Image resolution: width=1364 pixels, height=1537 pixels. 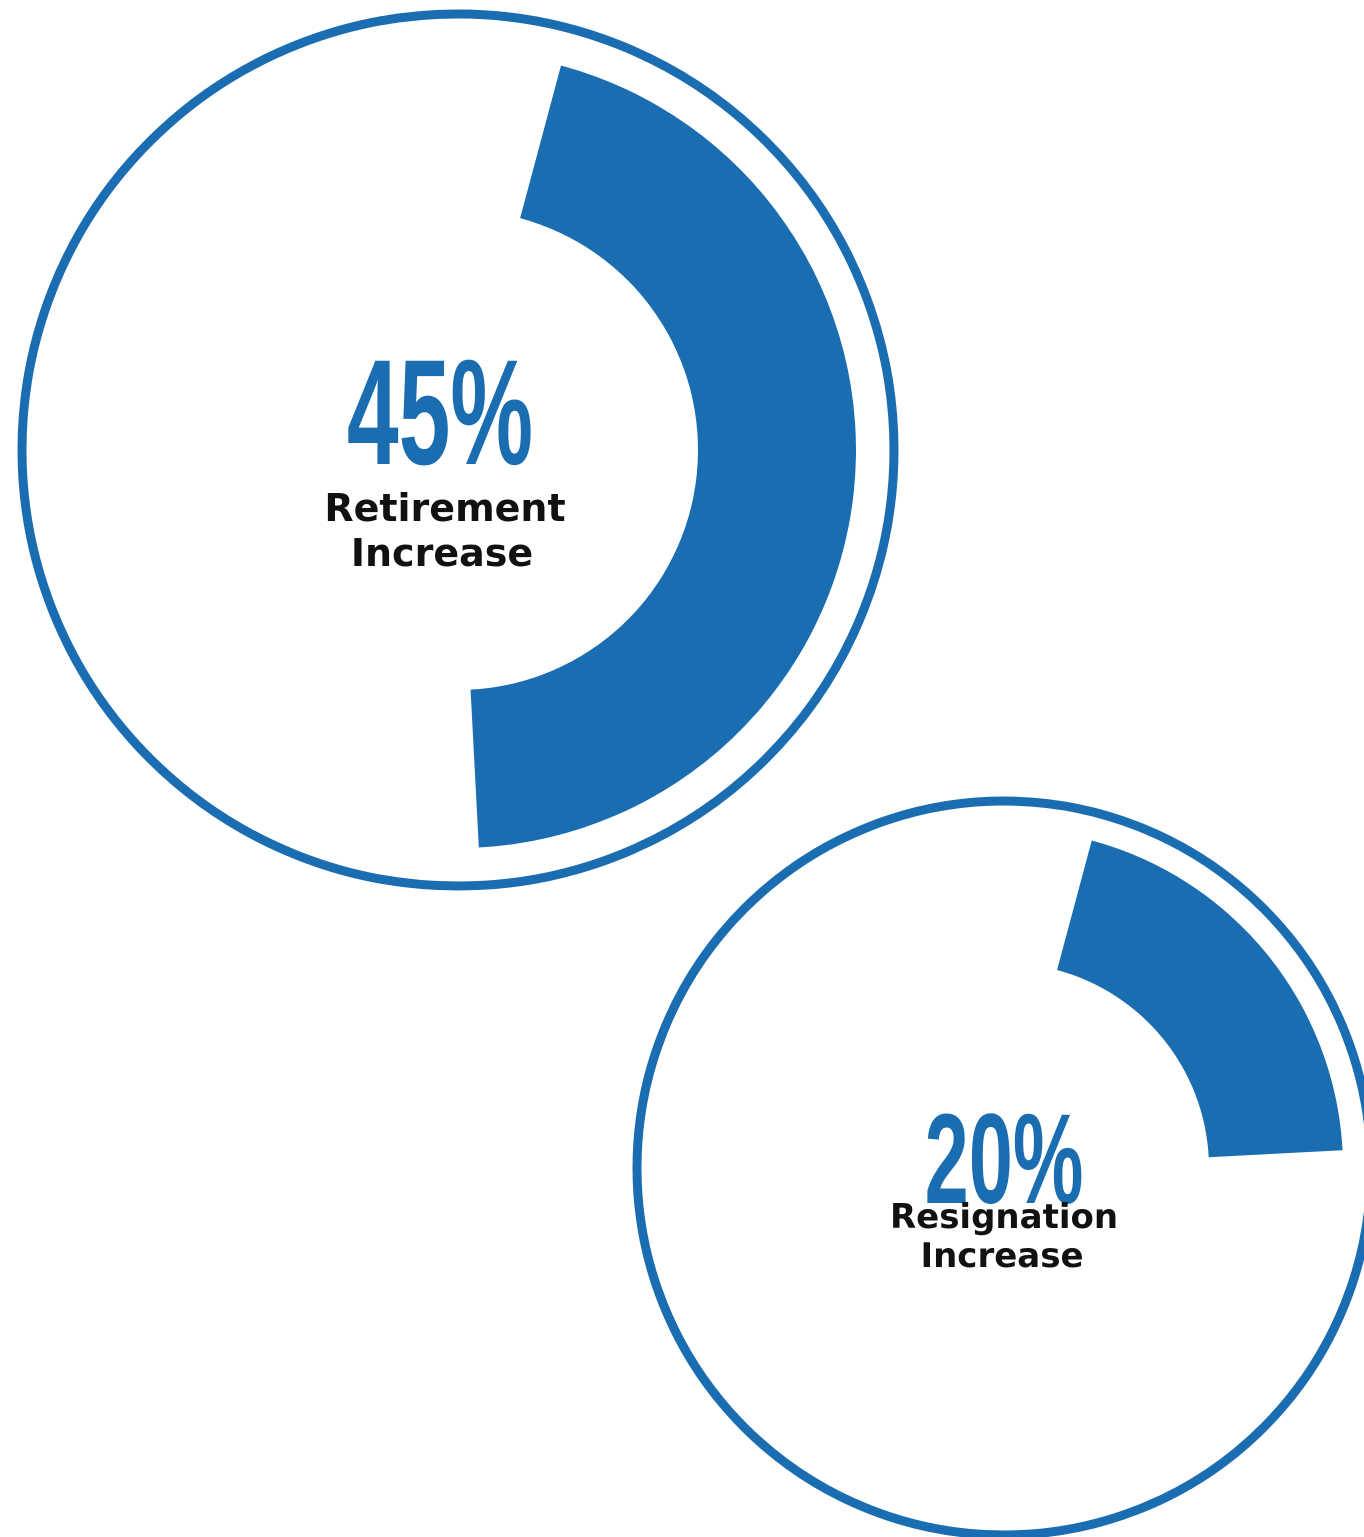 I want to click on resignation-label-line-1: Resignation, so click(x=1004, y=1217).